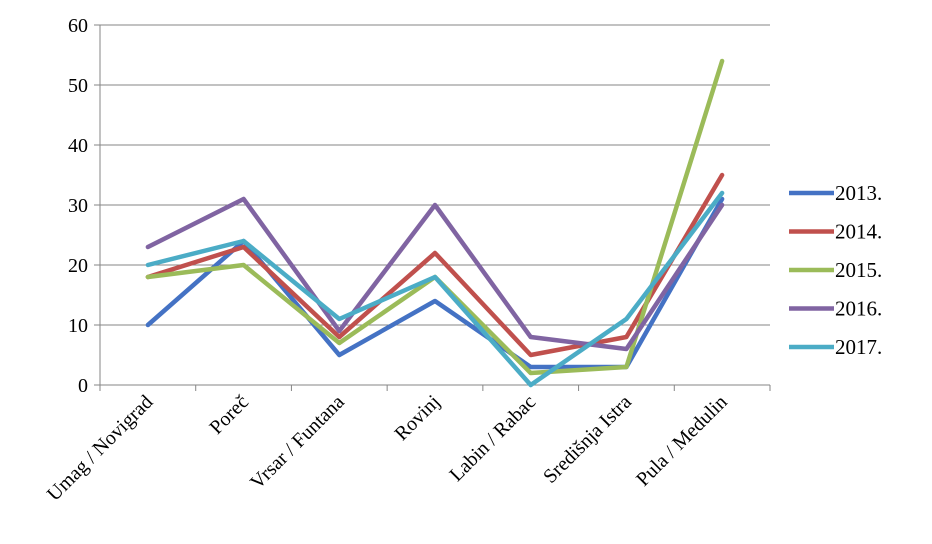  I want to click on x-tick-label: Umag / Novigrad, so click(100, 448).